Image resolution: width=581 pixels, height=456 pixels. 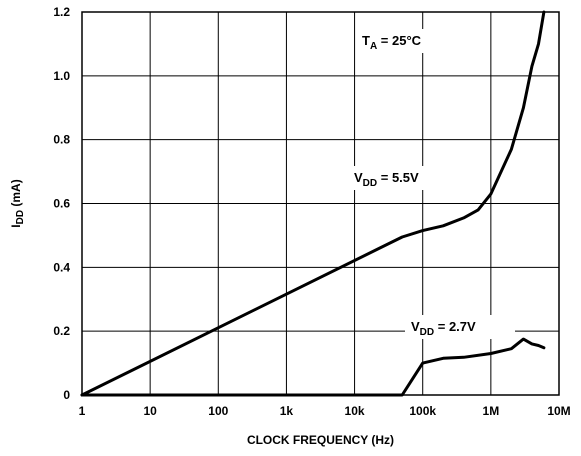 I want to click on y-axis-title-rest: (mA), so click(x=16, y=194).